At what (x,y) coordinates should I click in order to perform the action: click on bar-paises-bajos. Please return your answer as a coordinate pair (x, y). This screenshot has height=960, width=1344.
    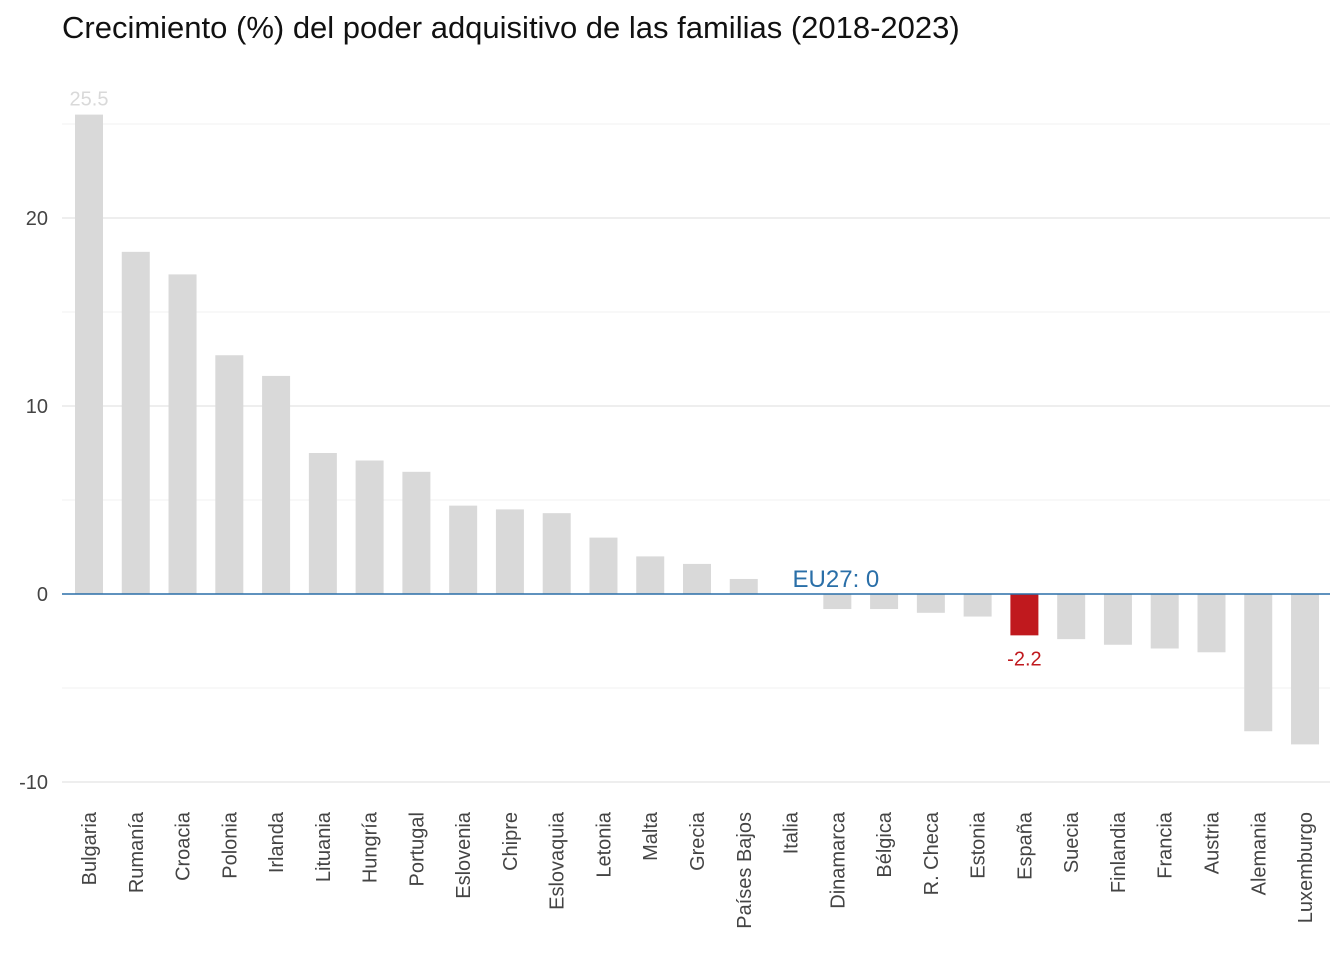
    Looking at the image, I should click on (743, 586).